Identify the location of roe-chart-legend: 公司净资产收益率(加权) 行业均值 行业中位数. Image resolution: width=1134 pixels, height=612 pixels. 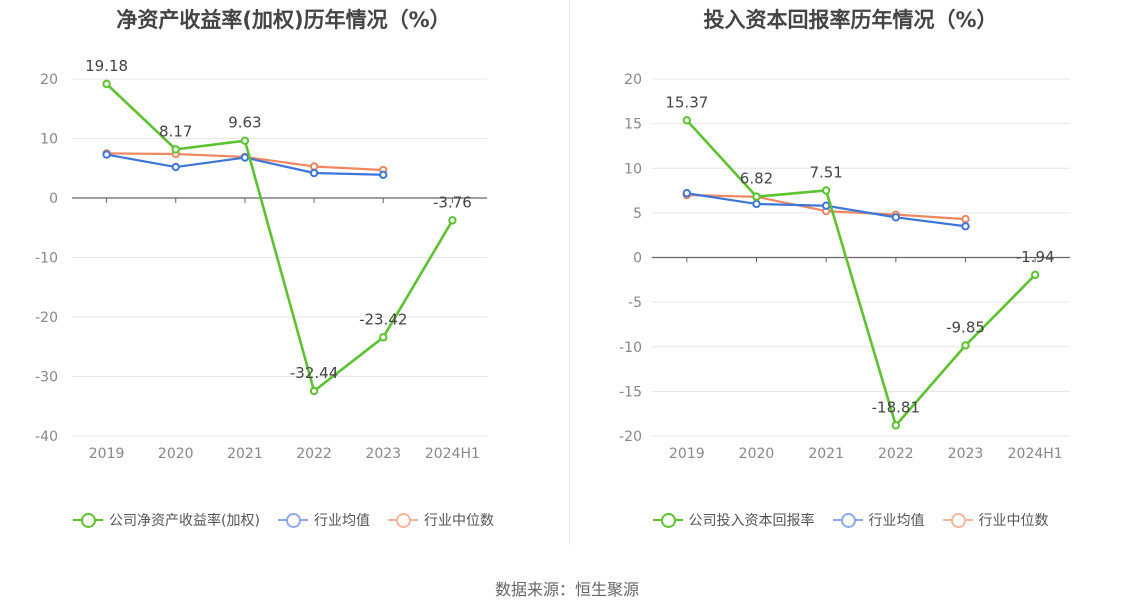
(283, 520).